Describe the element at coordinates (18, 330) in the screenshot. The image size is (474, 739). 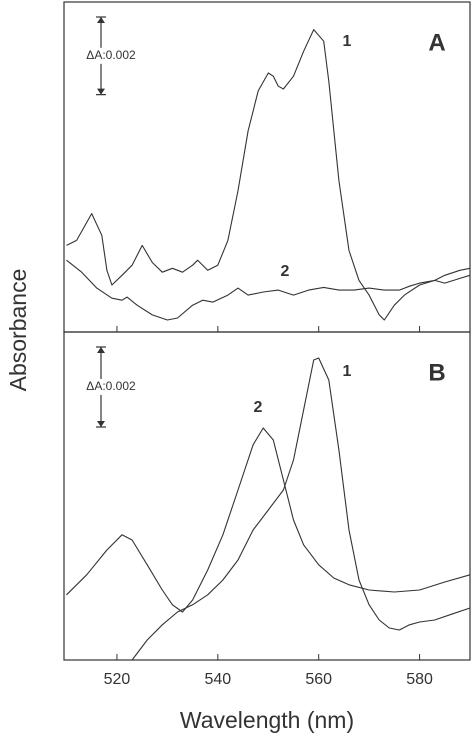
I see `y-axis-label: Absorbance` at that location.